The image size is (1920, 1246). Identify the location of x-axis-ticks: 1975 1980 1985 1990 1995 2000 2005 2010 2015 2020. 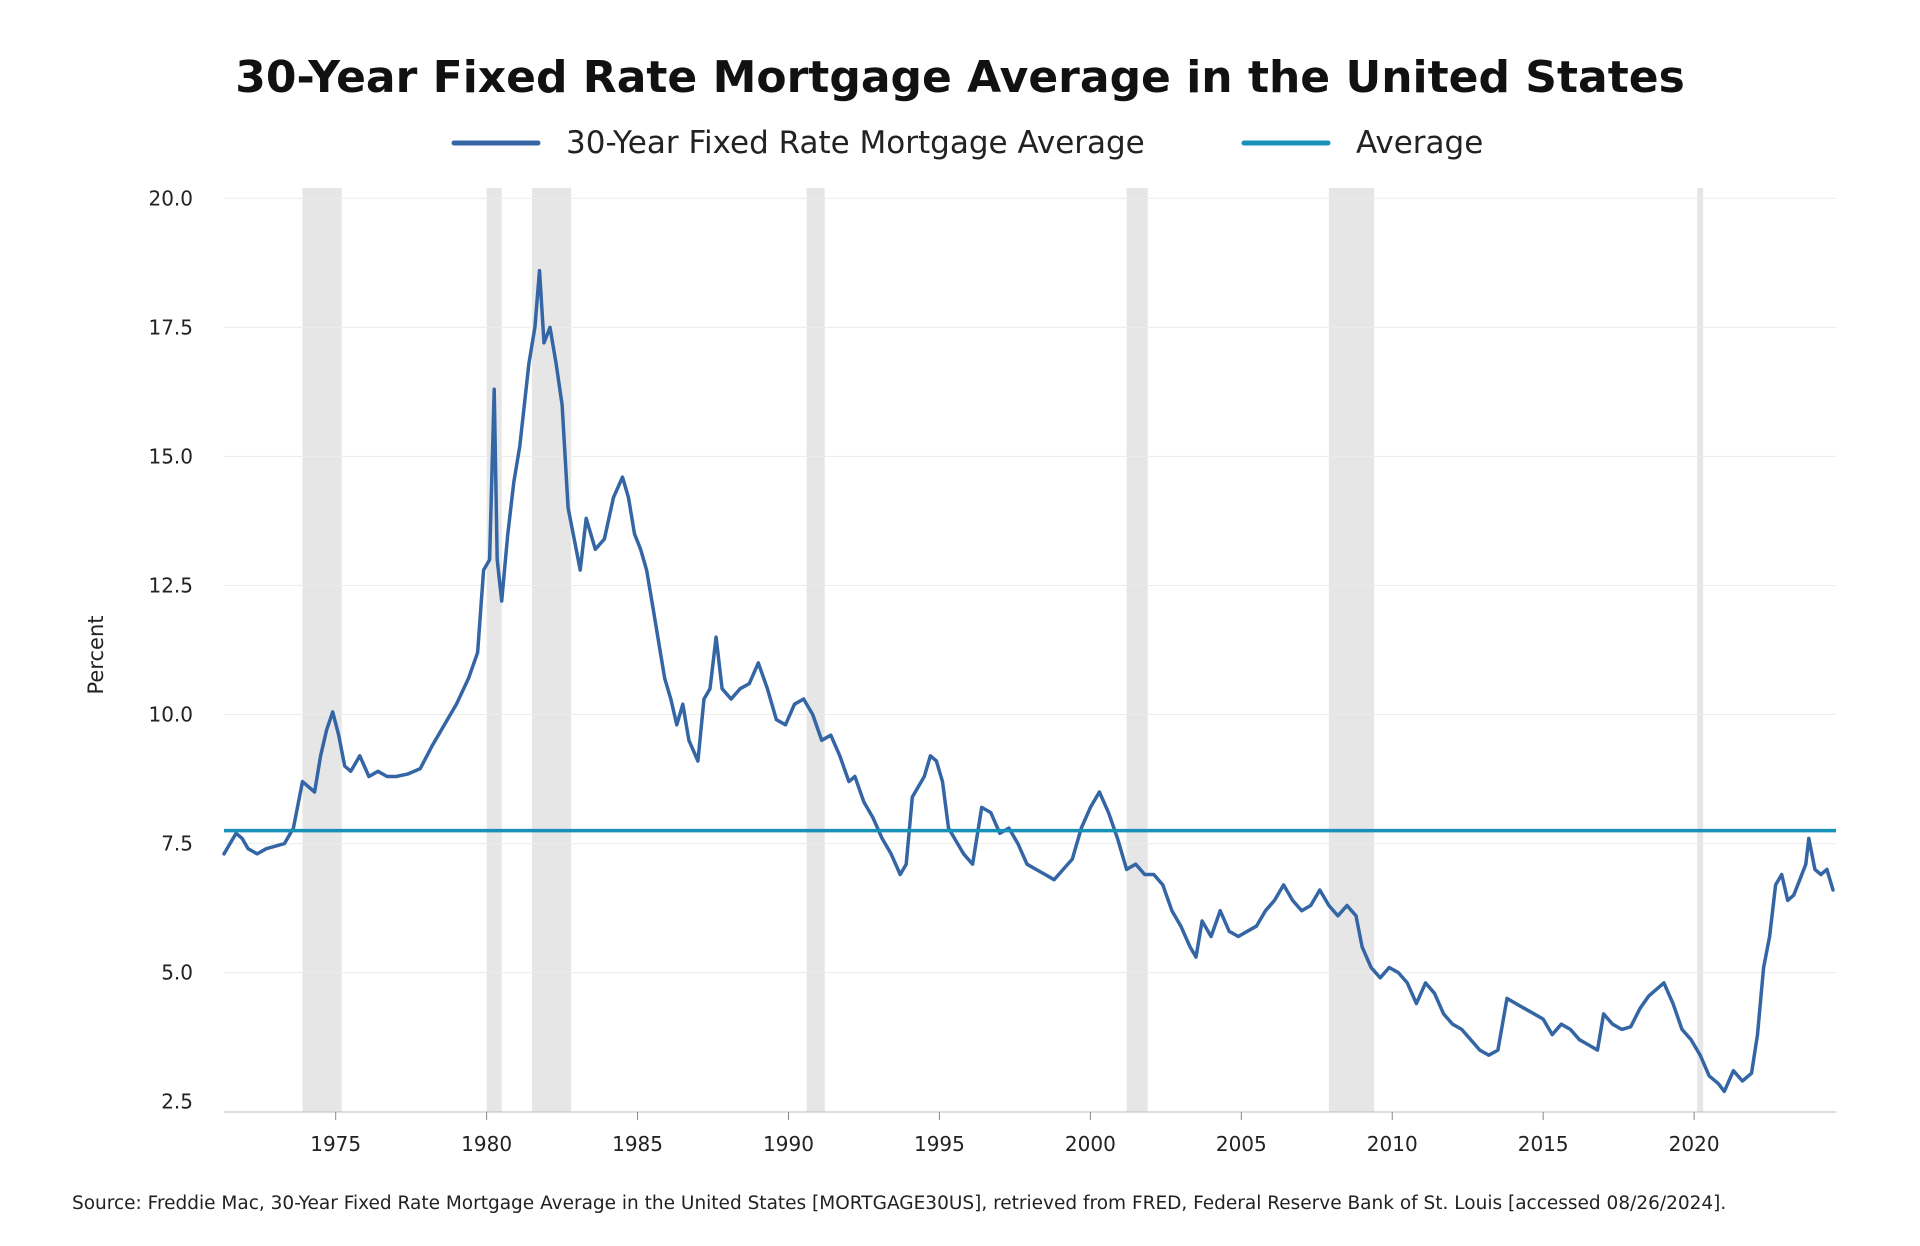
(1030, 1133).